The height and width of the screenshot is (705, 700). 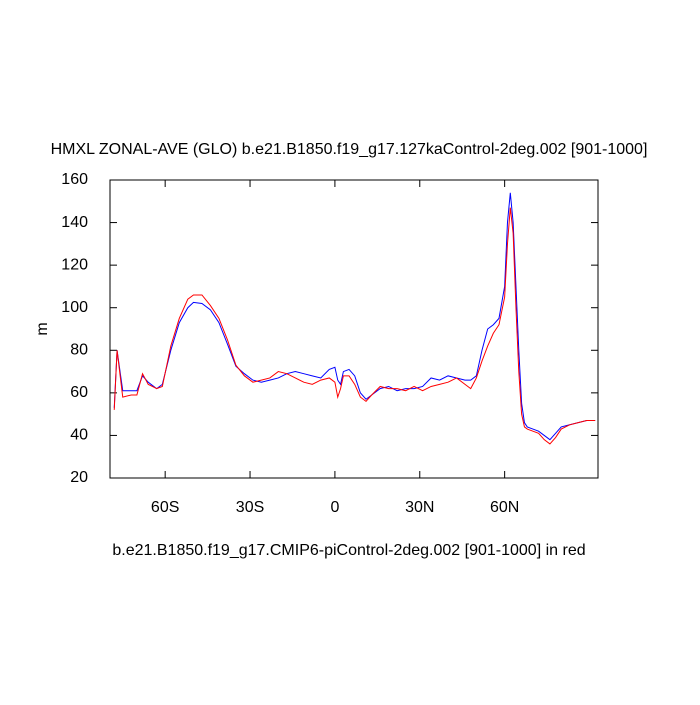 I want to click on y-tick-label: 140, so click(x=74, y=222).